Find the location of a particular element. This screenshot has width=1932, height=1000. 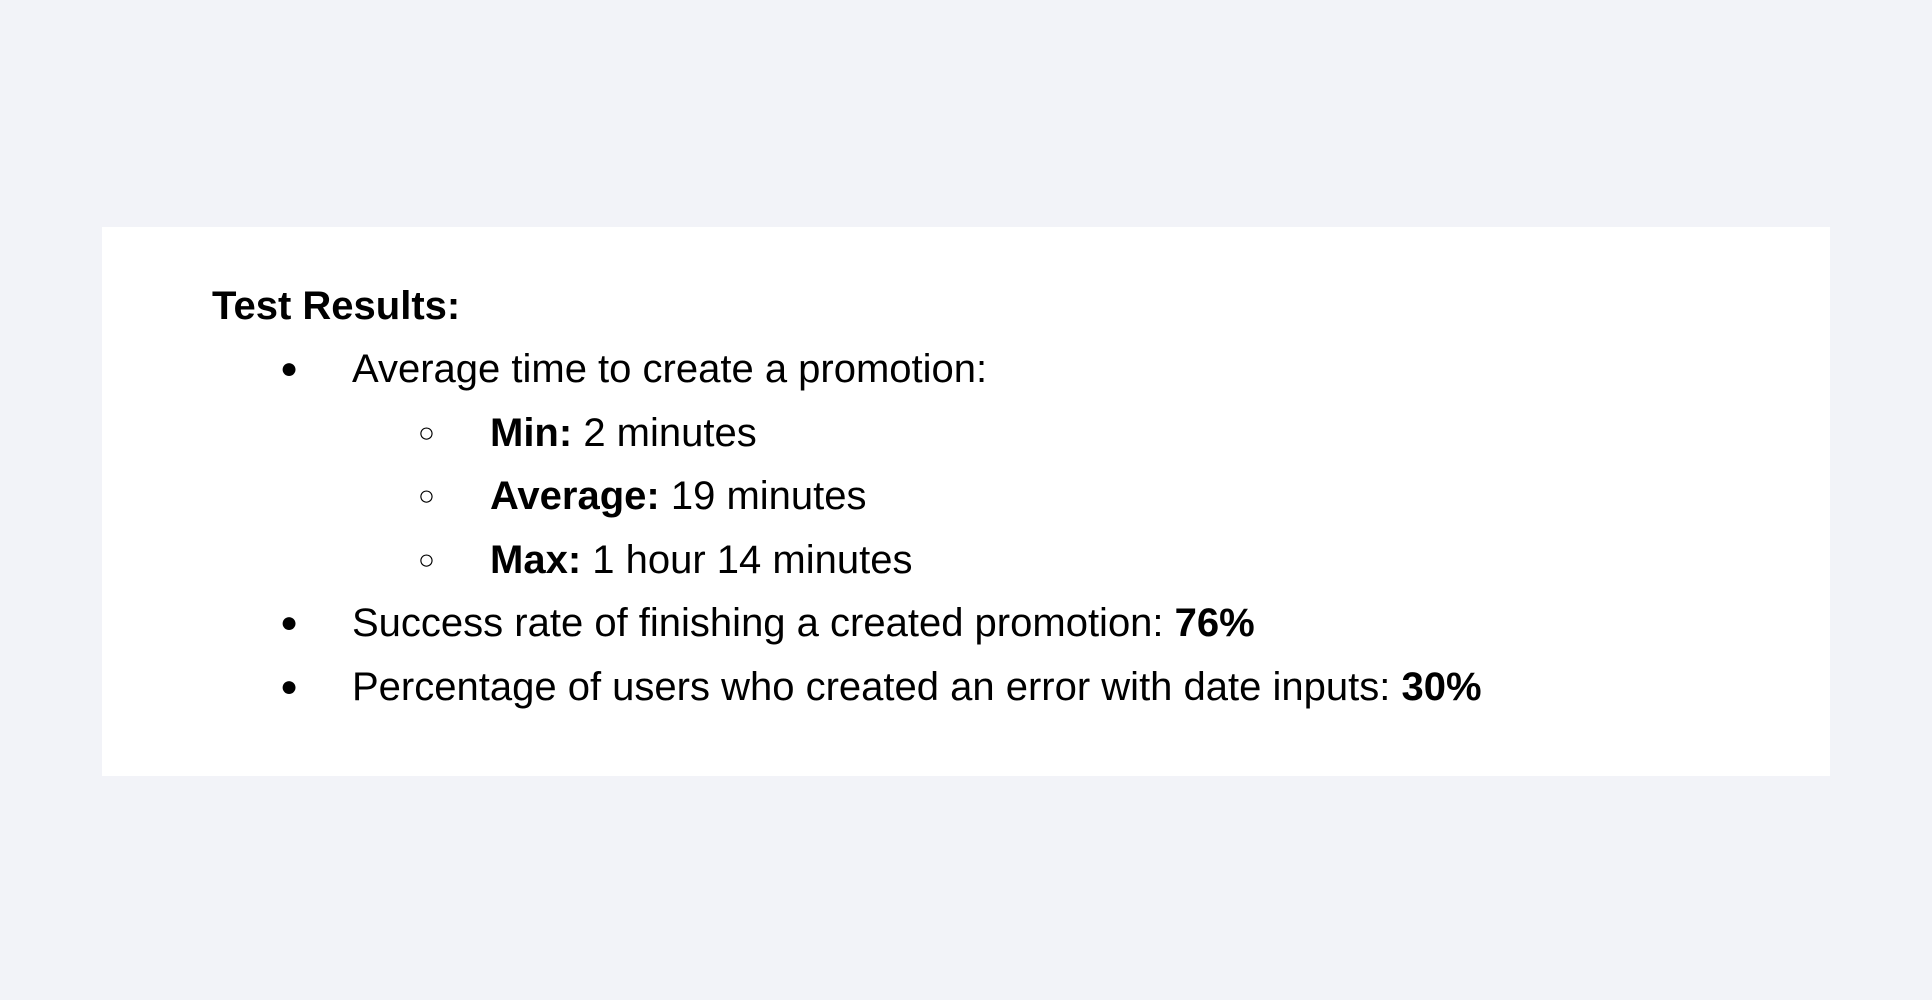

sub-bullet-text: Average: 19 minutes is located at coordinates (678, 496).